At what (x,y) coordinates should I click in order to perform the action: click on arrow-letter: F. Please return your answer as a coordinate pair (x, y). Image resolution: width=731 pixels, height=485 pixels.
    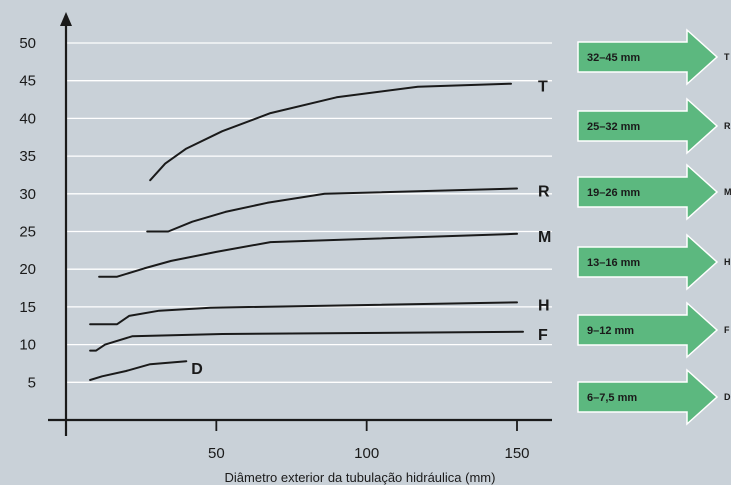
    Looking at the image, I should click on (727, 330).